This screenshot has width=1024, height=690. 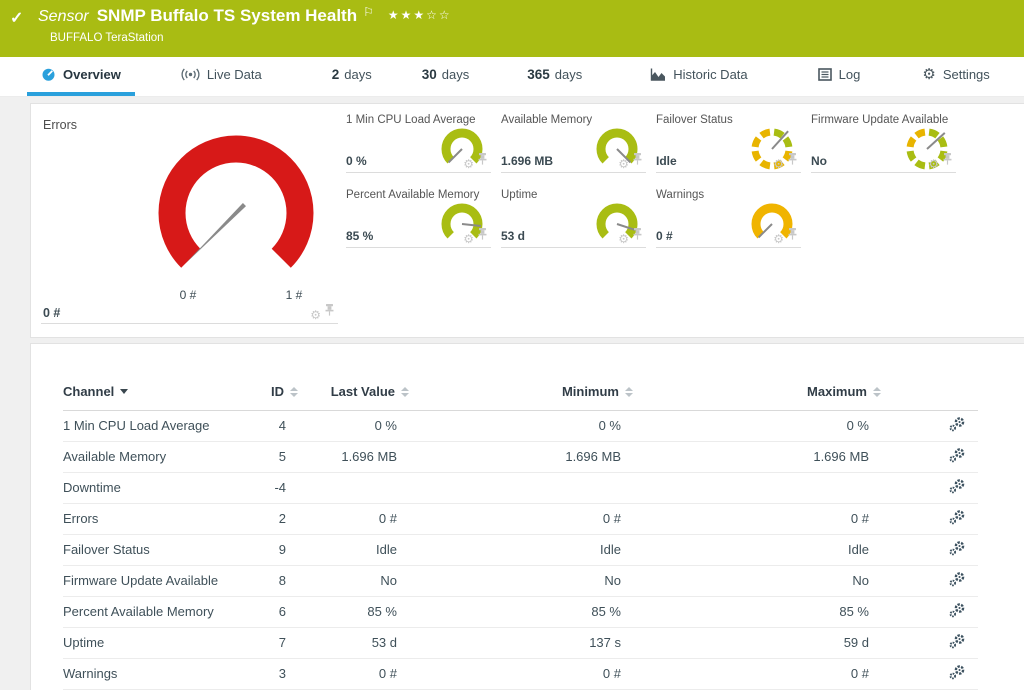 I want to click on gauge-value: 85 %, so click(x=360, y=236).